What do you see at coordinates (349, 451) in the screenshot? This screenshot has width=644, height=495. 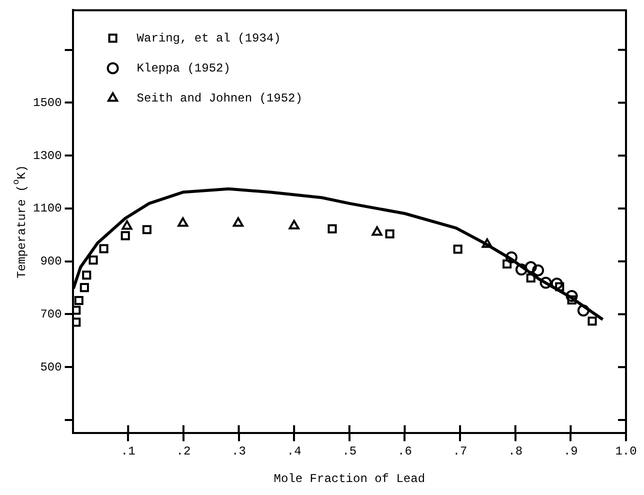 I see `x-tick-label: .5` at bounding box center [349, 451].